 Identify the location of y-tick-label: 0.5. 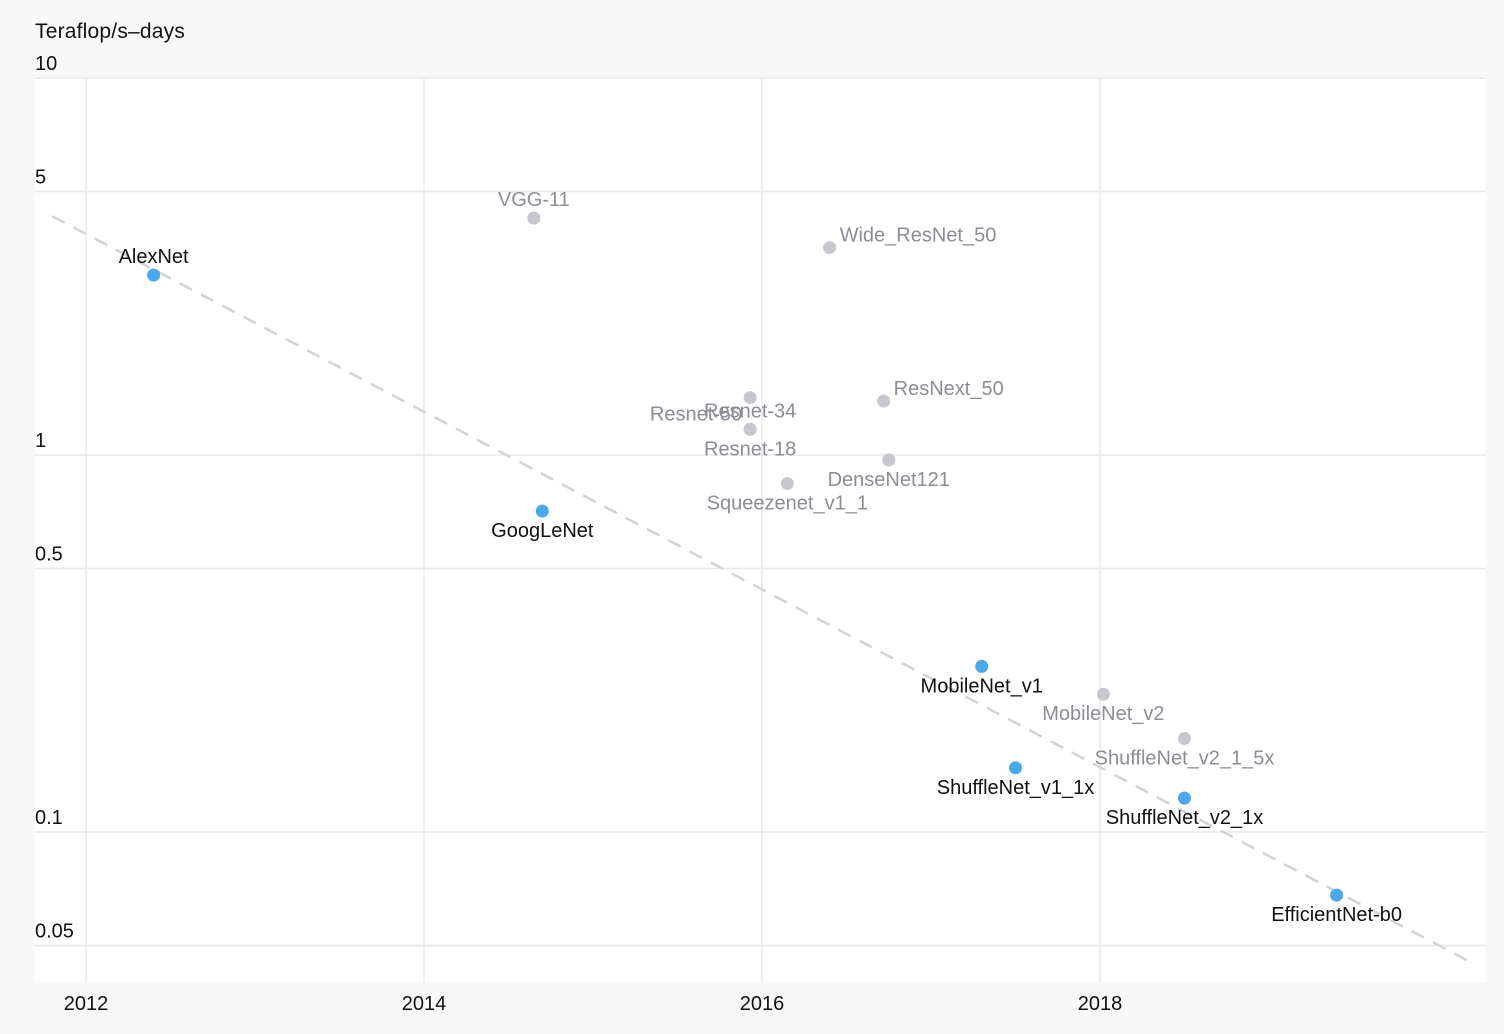
(49, 554).